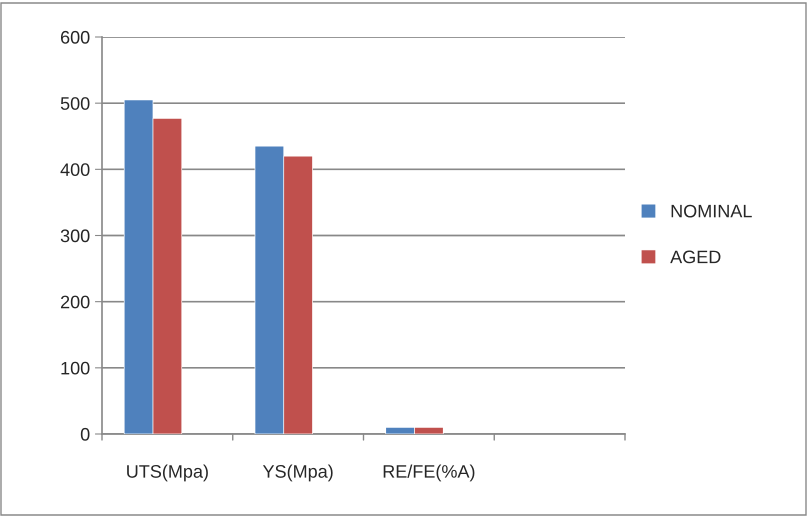 The width and height of the screenshot is (809, 516). Describe the element at coordinates (75, 169) in the screenshot. I see `y-tick-label: 400` at that location.